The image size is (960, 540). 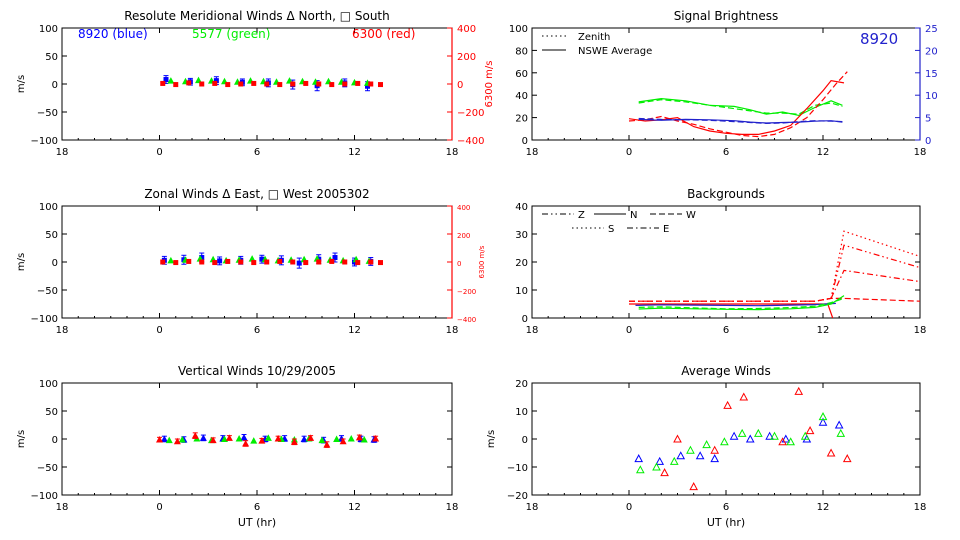 I want to click on y2-tick-label: 10, so click(x=931, y=96).